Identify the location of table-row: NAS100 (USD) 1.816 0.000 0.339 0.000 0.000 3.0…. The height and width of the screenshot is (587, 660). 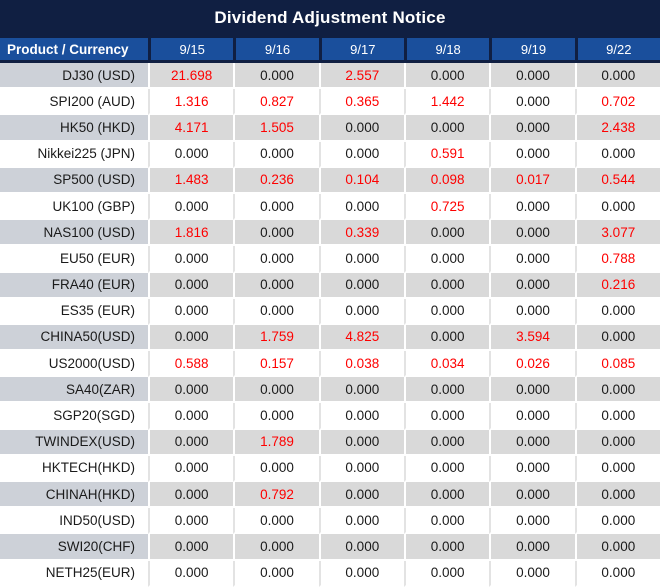
(330, 233).